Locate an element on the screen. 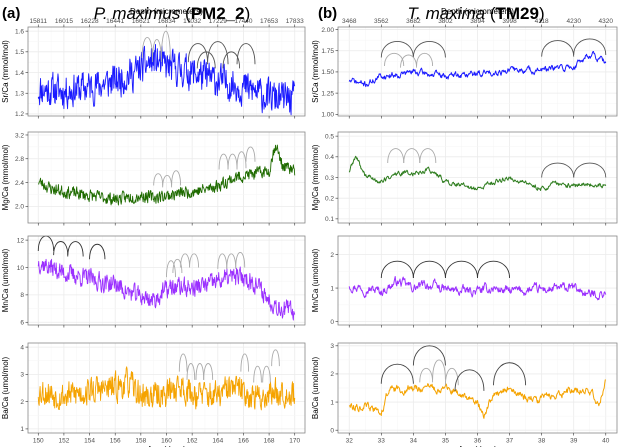 This screenshot has height=447, width=624. panel-b-paren-open: ( is located at coordinates (490, 13).